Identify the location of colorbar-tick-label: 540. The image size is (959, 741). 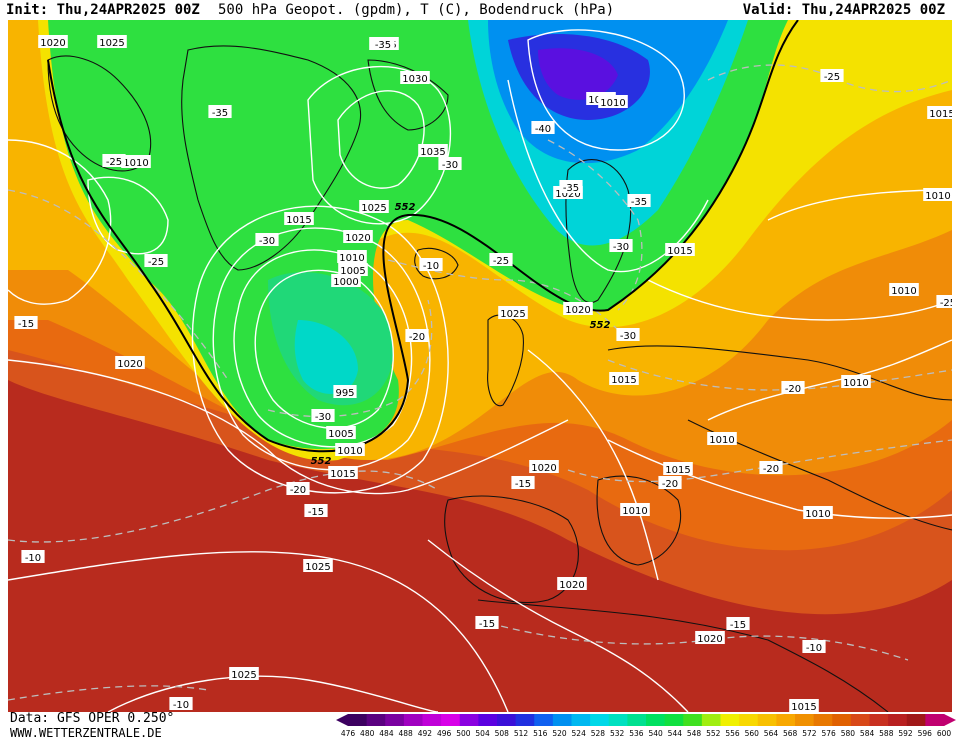
(655, 733).